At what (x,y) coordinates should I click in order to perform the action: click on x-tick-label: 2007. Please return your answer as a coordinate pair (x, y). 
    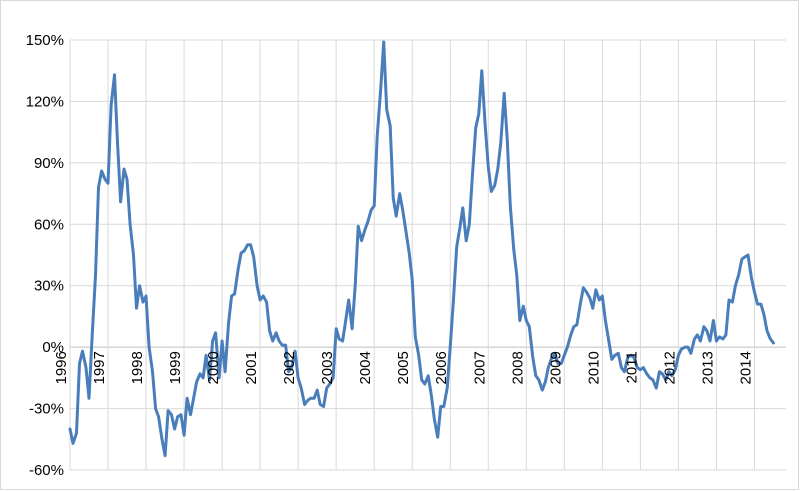
    Looking at the image, I should click on (479, 367).